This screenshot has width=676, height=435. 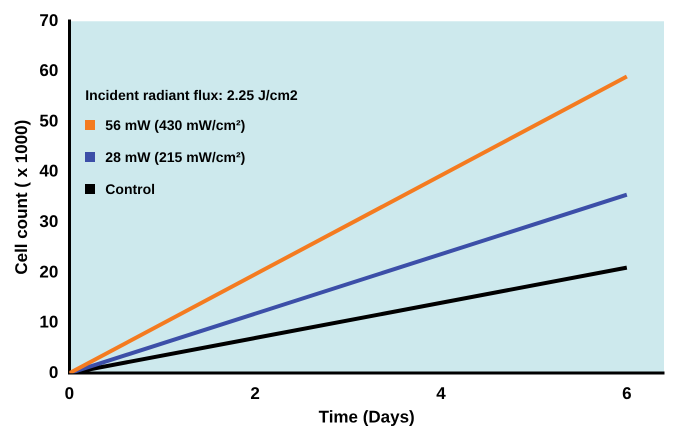 I want to click on legend-label: Control, so click(x=130, y=189).